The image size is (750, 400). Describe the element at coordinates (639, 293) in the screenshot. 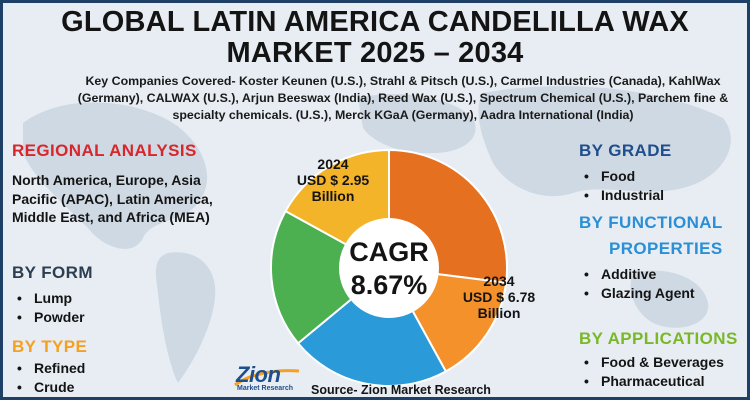

I see `list-item: Glazing Agent` at that location.